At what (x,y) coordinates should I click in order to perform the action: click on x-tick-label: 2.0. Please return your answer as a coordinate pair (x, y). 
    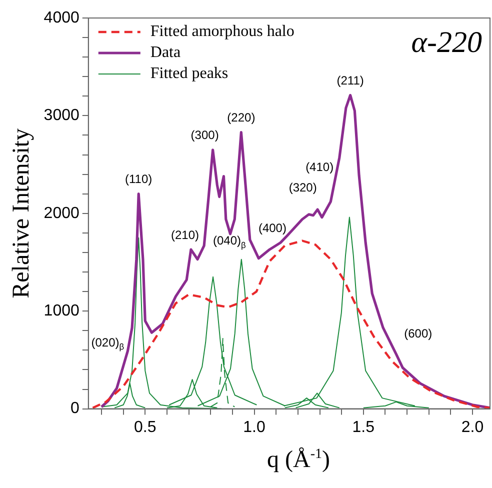
    Looking at the image, I should click on (472, 427).